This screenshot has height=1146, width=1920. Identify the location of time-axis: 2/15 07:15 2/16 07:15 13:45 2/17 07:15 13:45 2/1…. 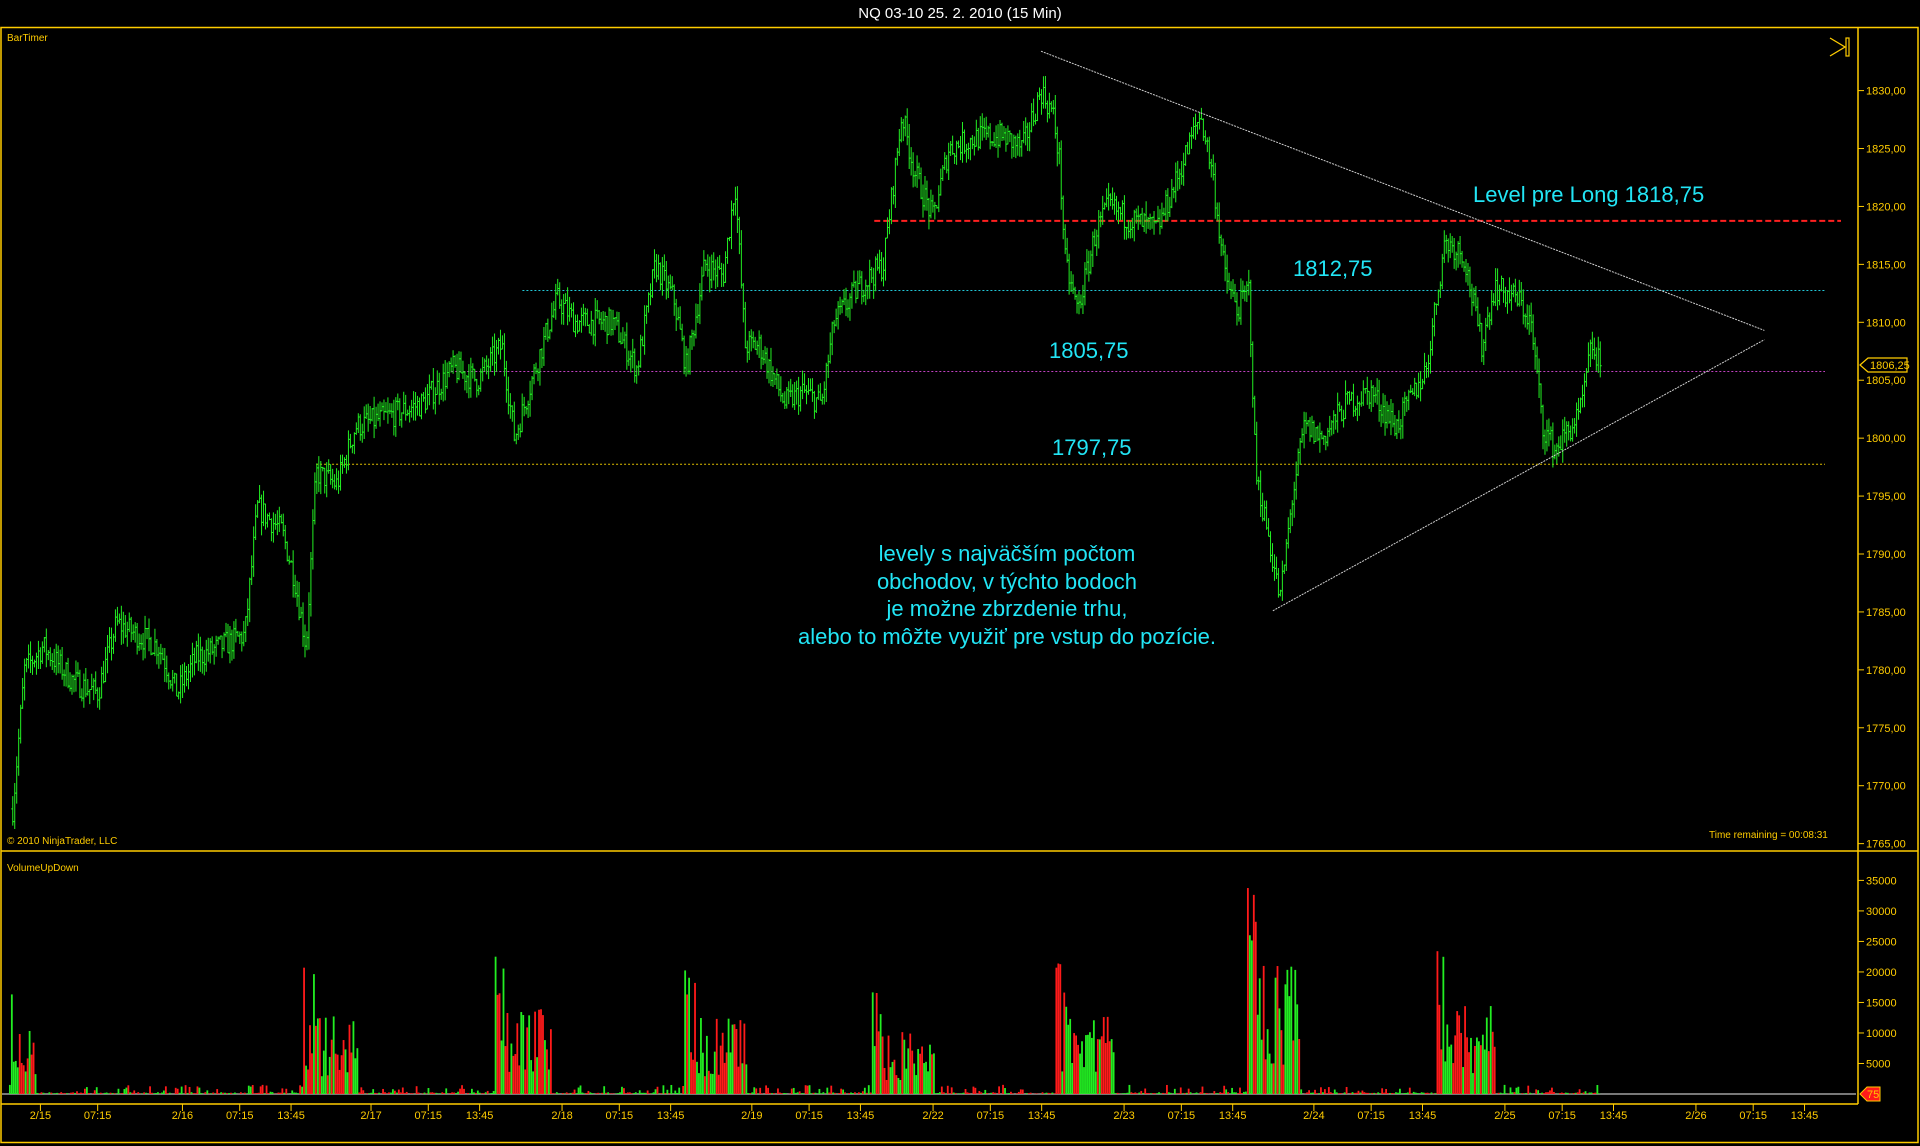
(924, 1113).